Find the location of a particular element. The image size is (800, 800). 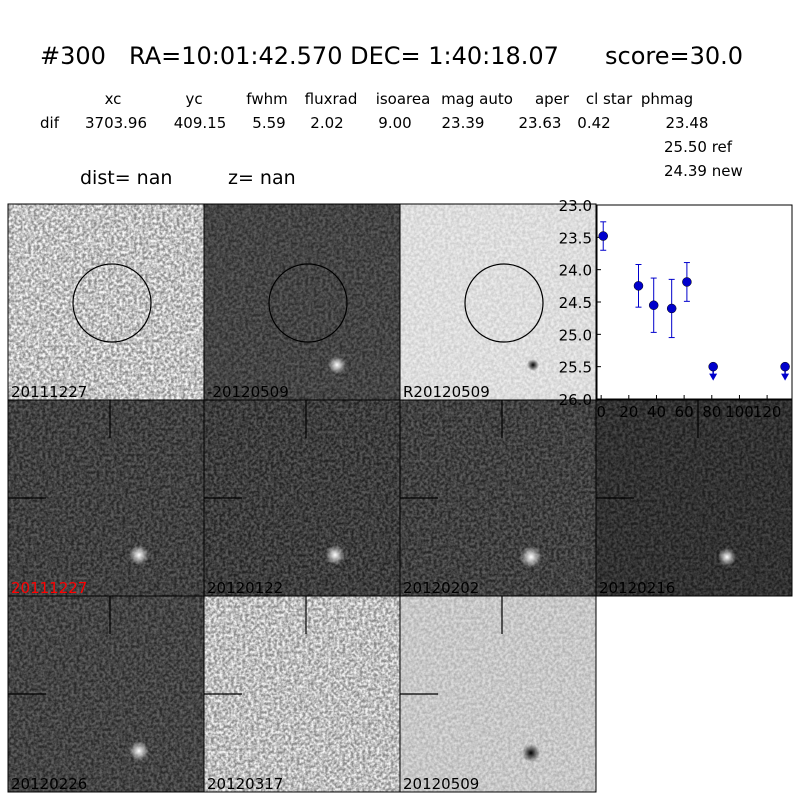

table-cell: 23.39 is located at coordinates (463, 123).